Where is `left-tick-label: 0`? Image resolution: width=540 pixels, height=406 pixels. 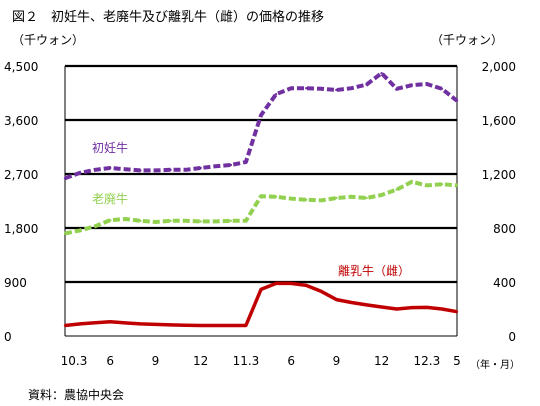 left-tick-label: 0 is located at coordinates (8, 337).